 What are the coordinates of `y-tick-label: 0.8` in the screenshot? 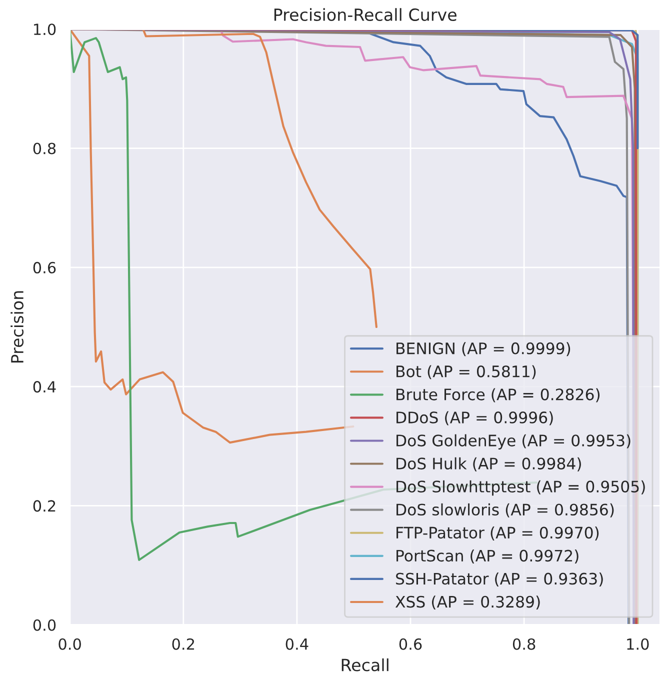 It's located at (44, 148).